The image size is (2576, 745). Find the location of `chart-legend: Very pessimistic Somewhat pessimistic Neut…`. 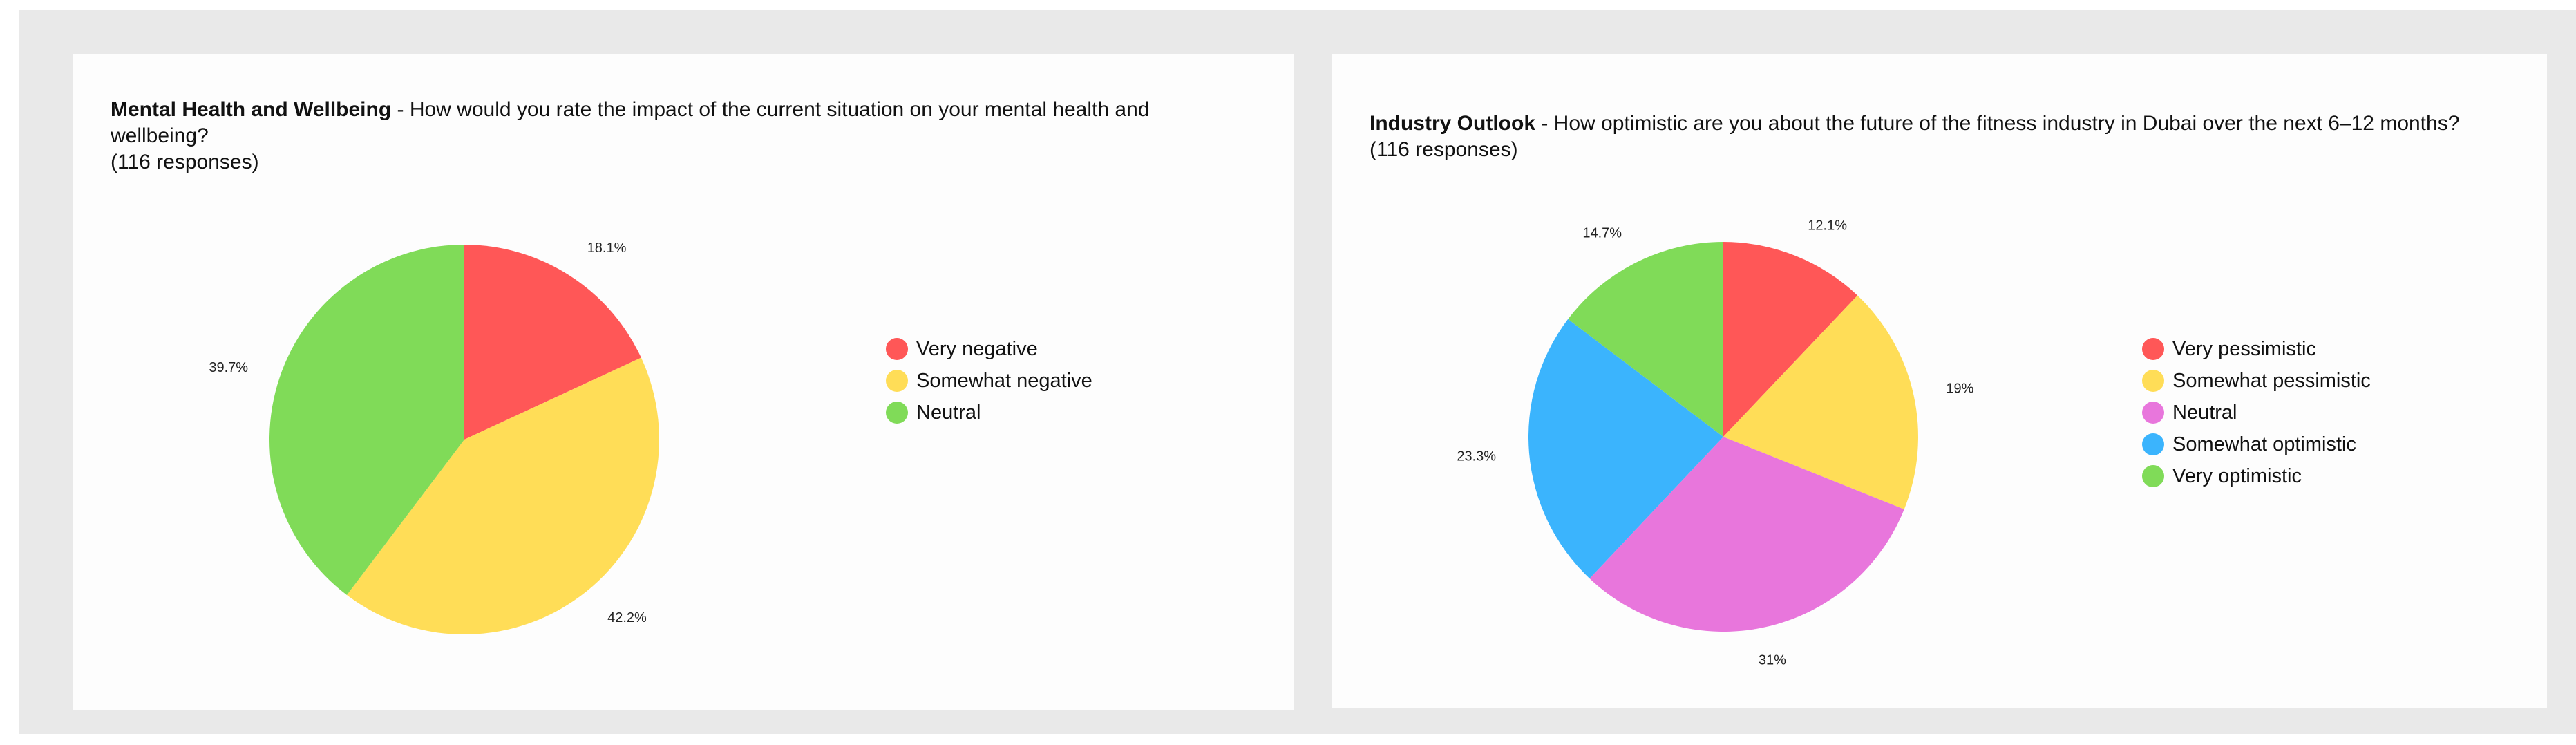

chart-legend: Very pessimistic Somewhat pessimistic Neut… is located at coordinates (2256, 412).